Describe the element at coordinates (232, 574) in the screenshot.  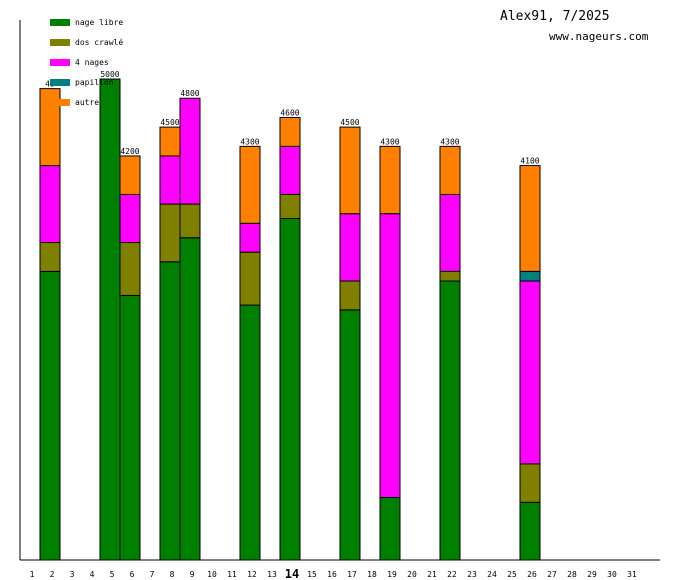
I see `x-tick-label: 11` at that location.